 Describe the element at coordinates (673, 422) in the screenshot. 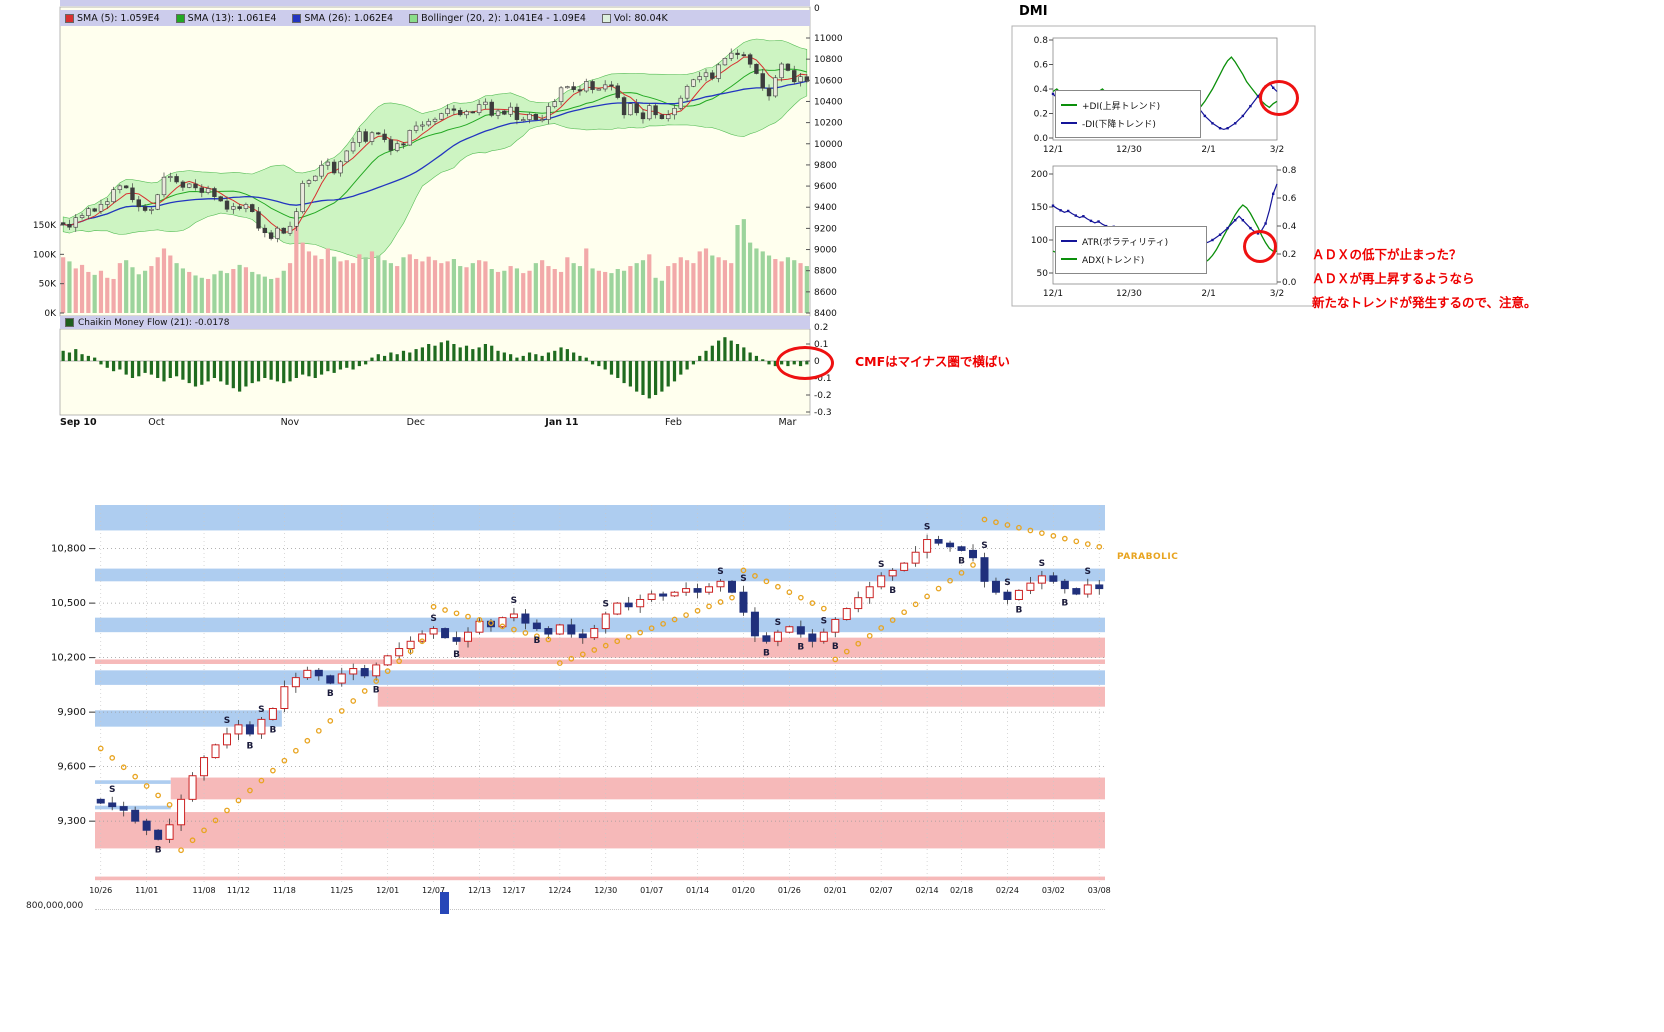

I see `svg-text: Feb` at that location.